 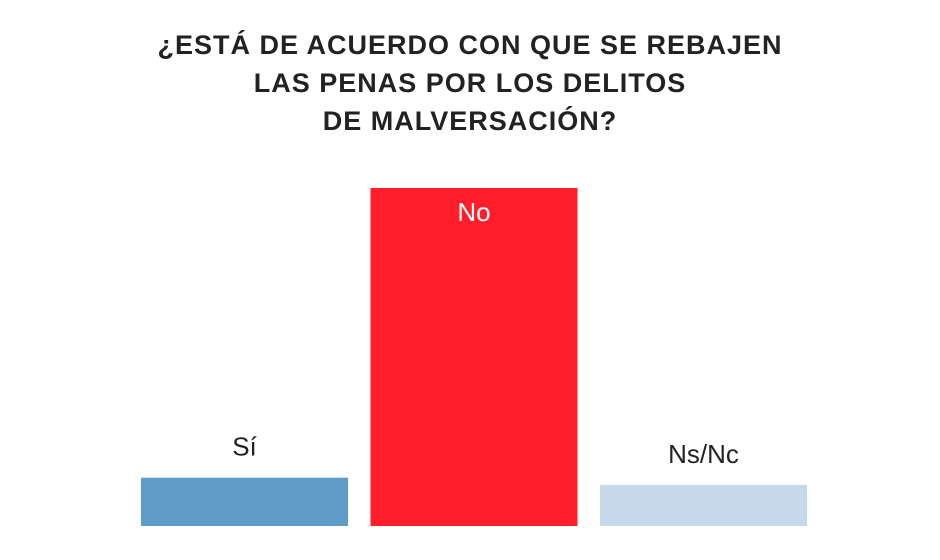 I want to click on chart-title-line: LAS PENAS POR LOS DELITOS, so click(x=470, y=83).